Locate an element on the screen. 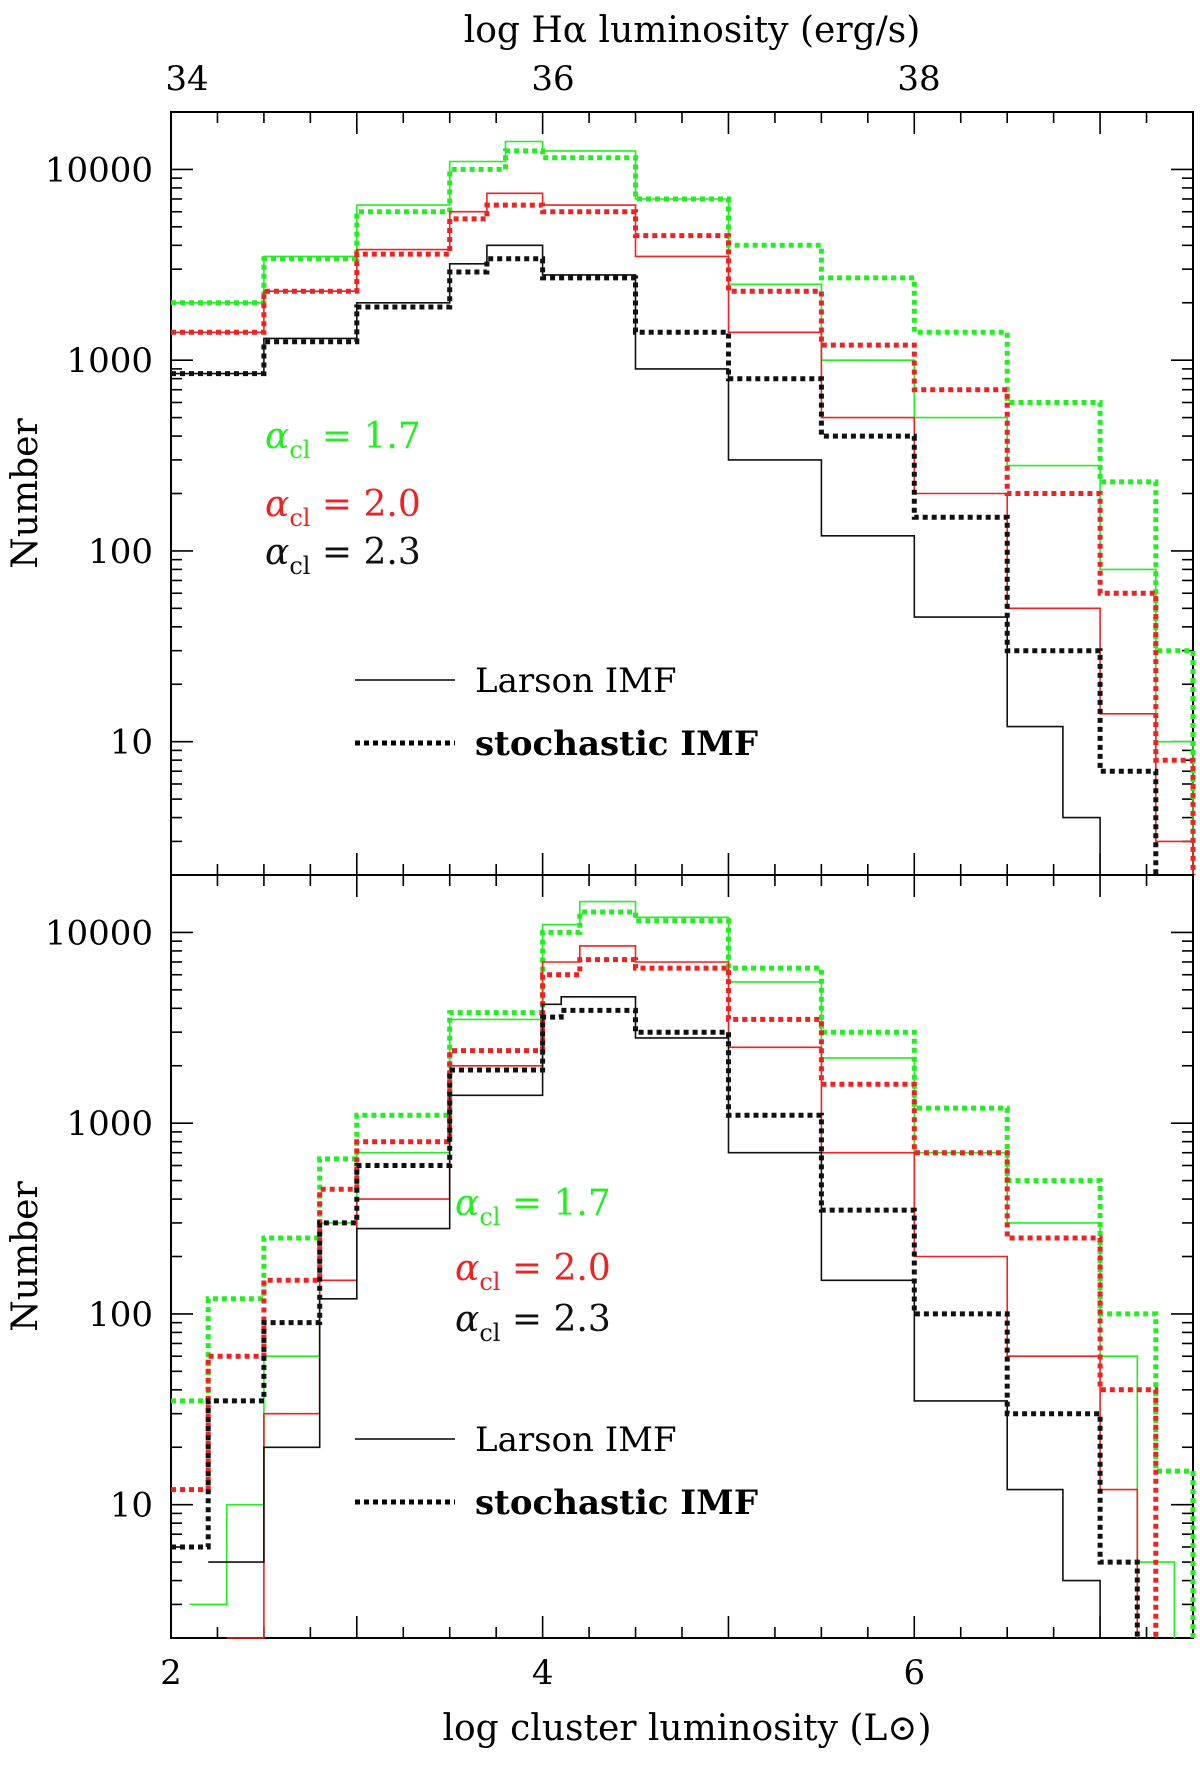 This screenshot has width=1200, height=1770. top-tick-label: 36 is located at coordinates (552, 79).